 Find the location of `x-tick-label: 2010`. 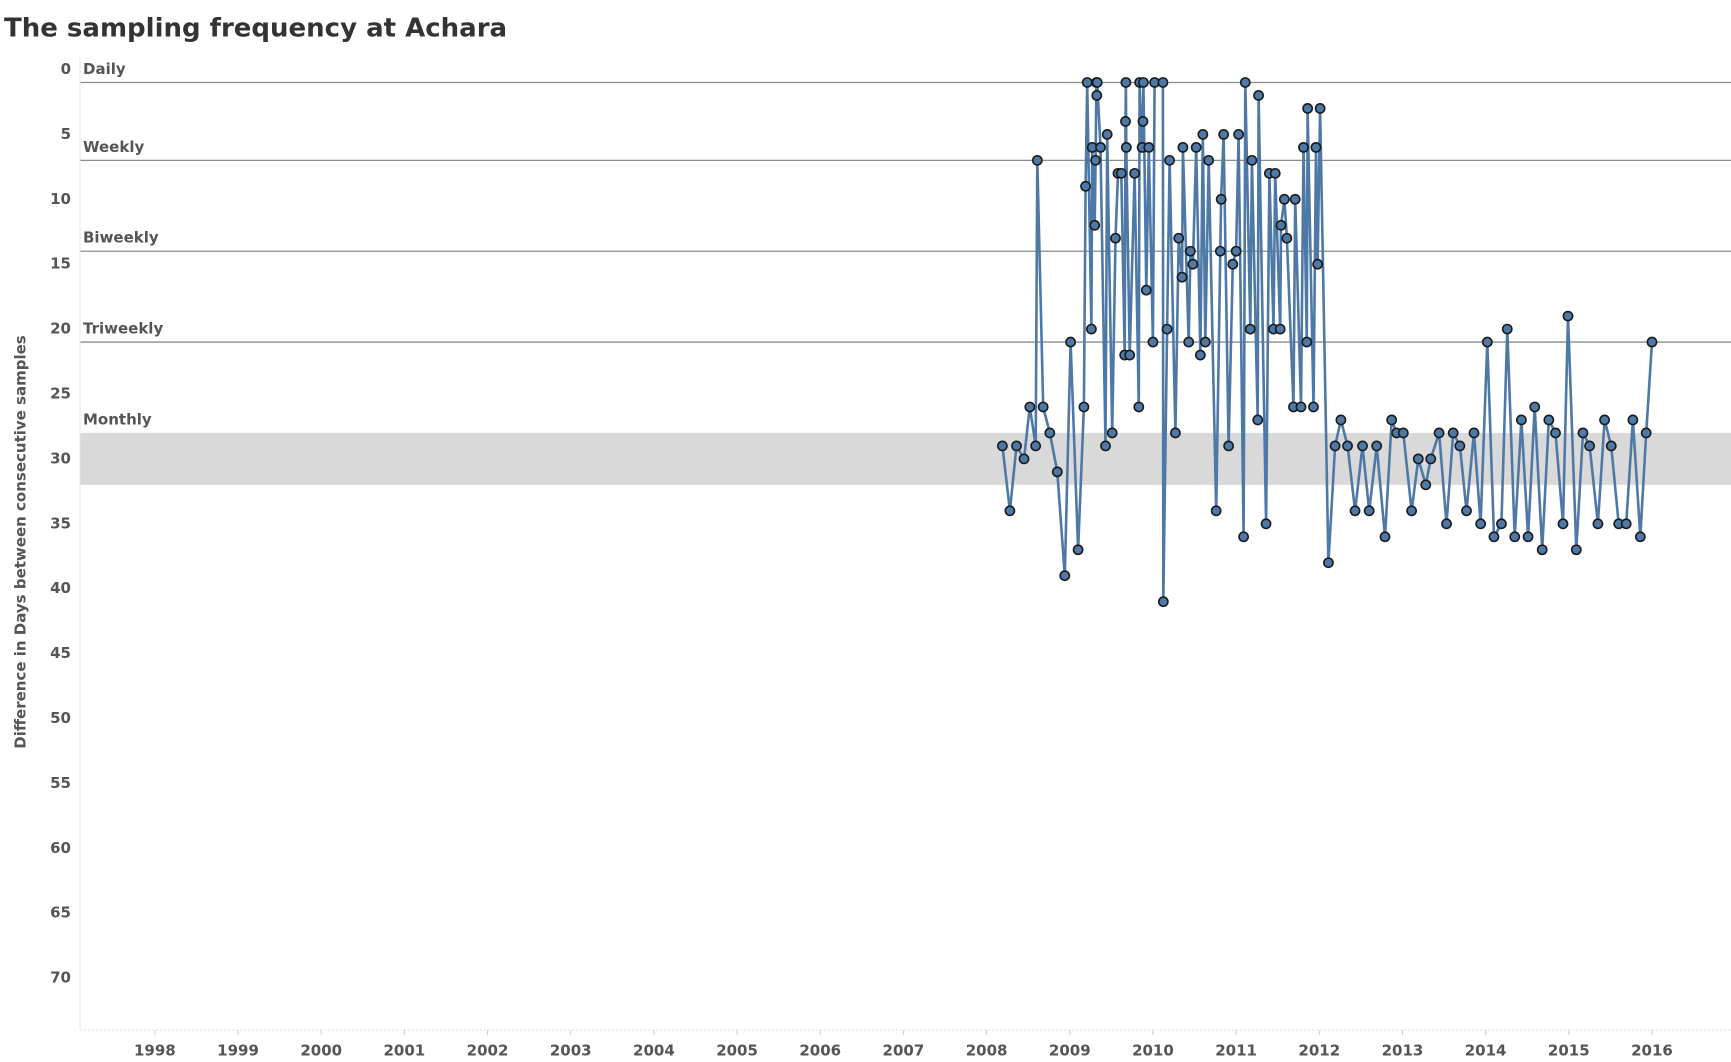

x-tick-label: 2010 is located at coordinates (1153, 1051).